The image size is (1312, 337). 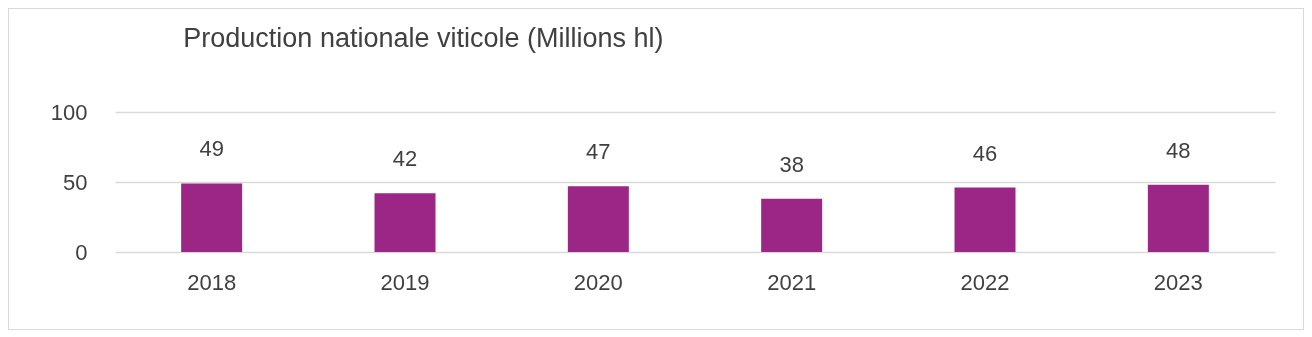 I want to click on y-tick-label: 0, so click(x=81, y=252).